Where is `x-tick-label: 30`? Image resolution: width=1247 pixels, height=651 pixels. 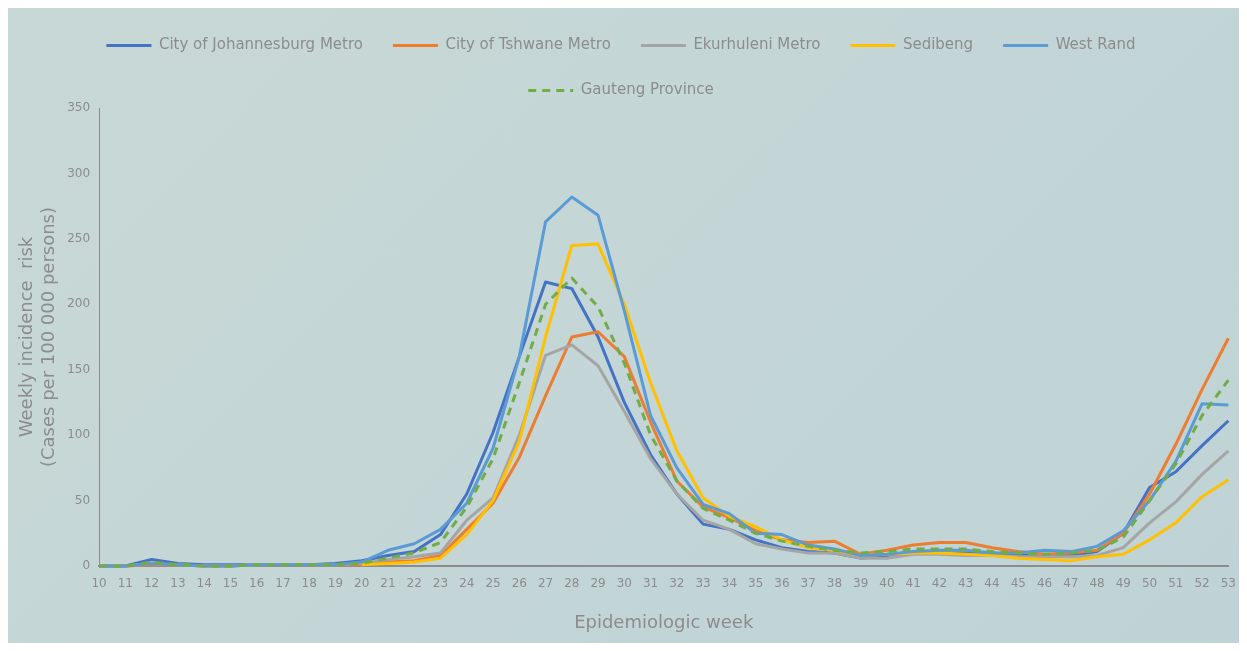
x-tick-label: 30 is located at coordinates (624, 583).